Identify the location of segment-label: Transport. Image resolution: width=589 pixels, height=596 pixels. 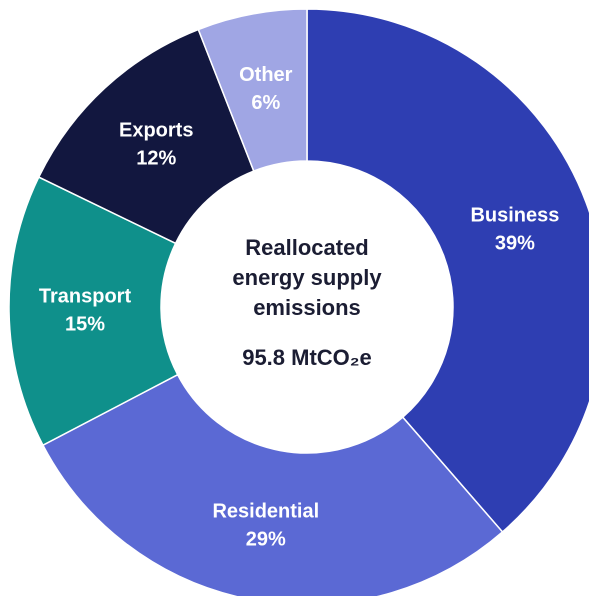
(85, 297).